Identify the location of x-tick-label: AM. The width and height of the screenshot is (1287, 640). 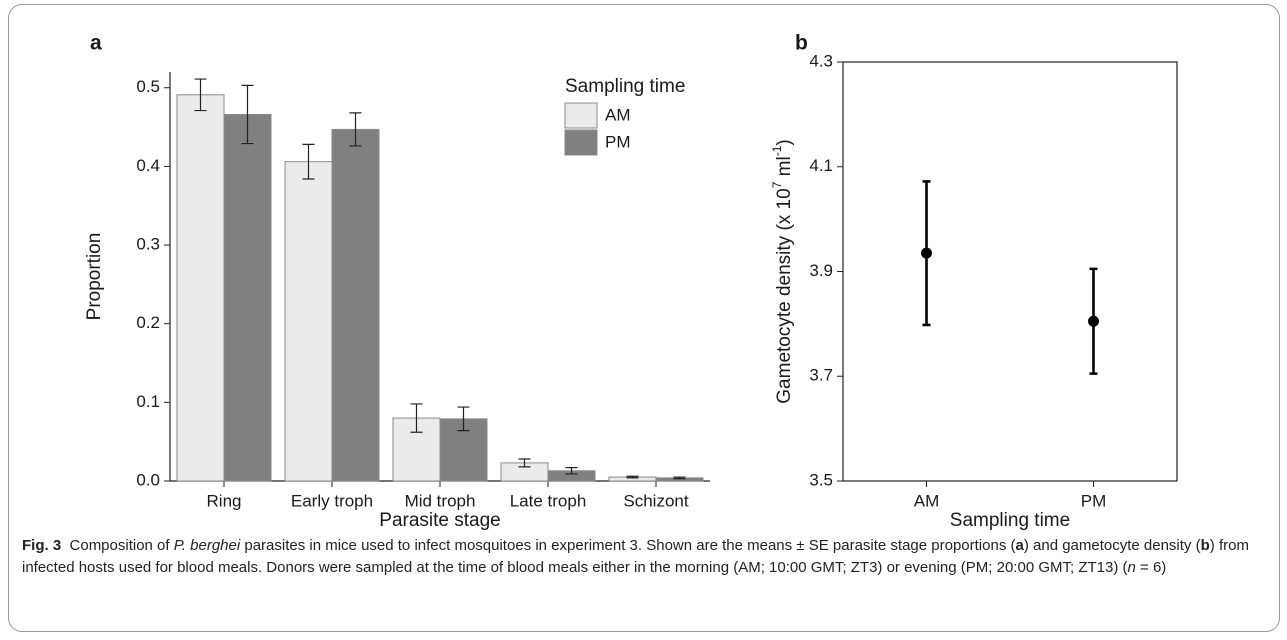
(927, 500).